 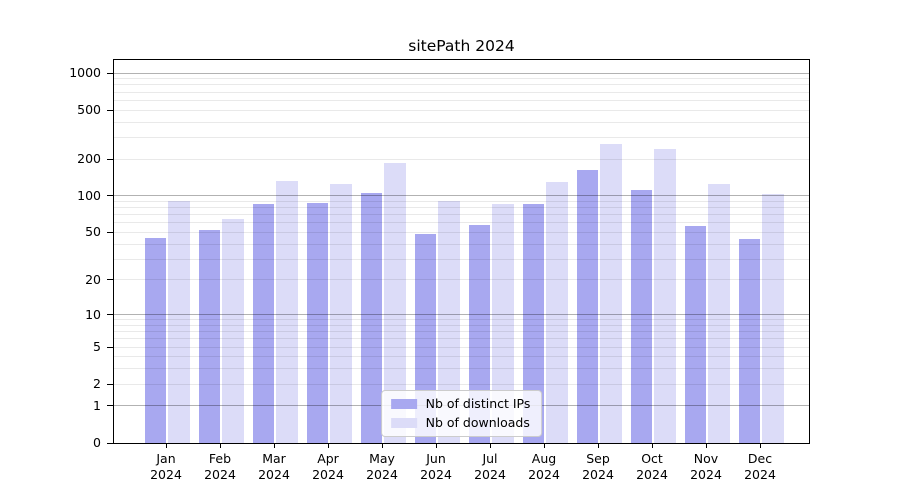 I want to click on y-tick-label: 5, so click(x=97, y=347).